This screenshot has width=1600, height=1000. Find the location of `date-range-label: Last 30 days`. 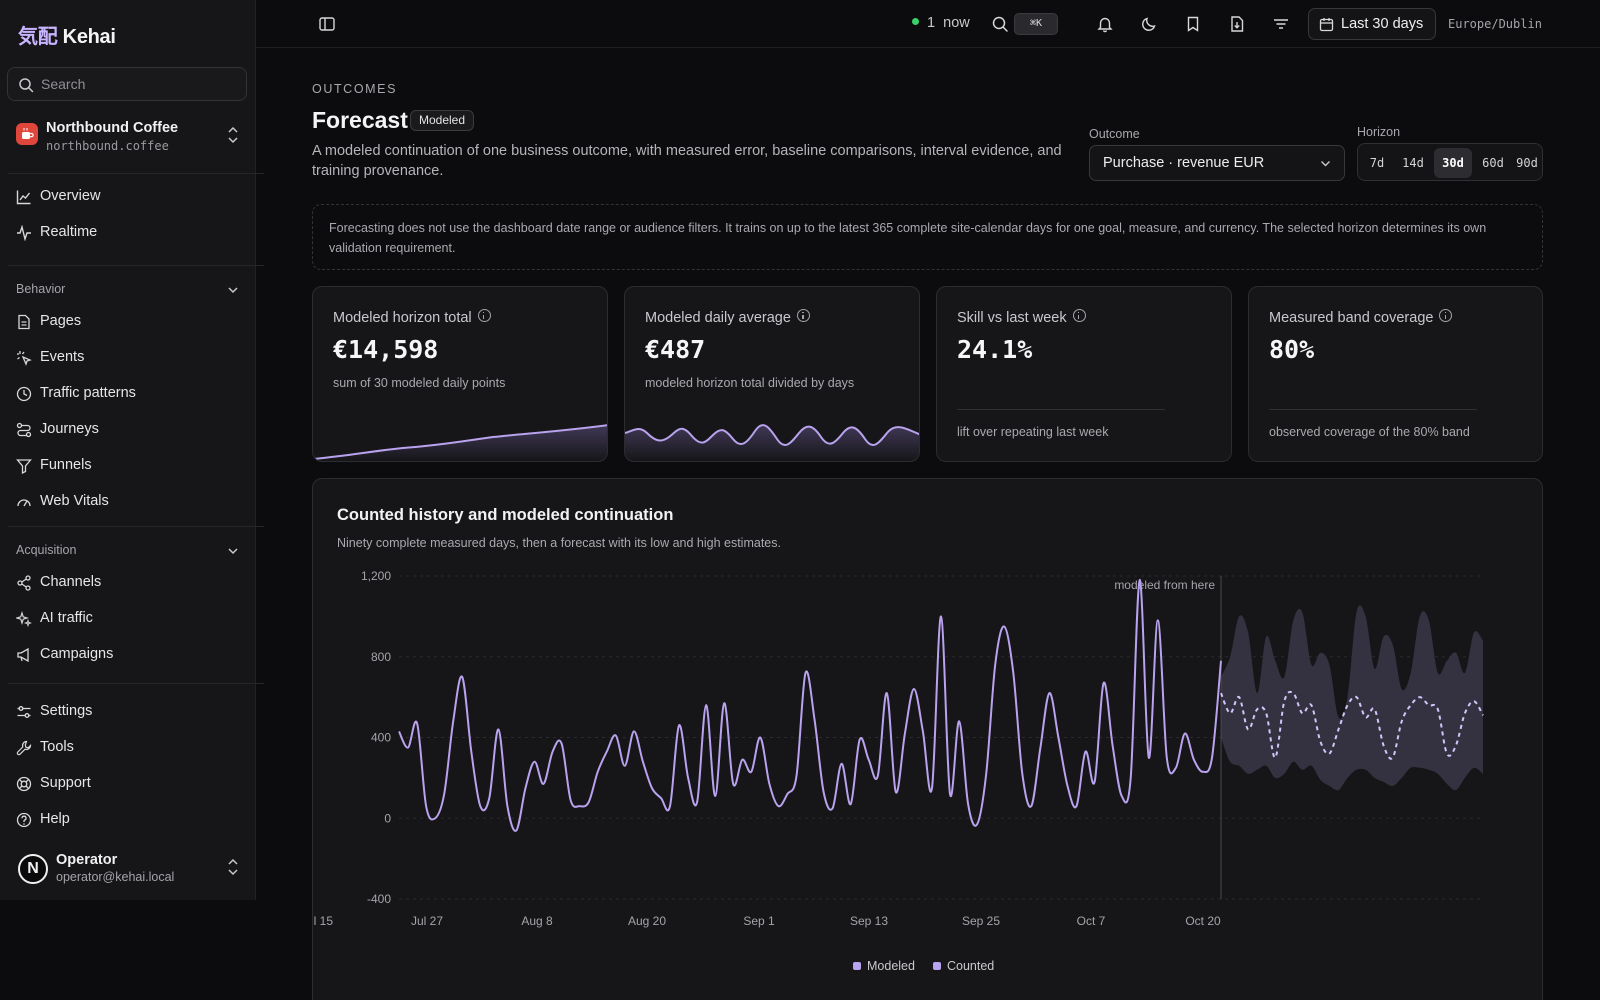

date-range-label: Last 30 days is located at coordinates (1382, 24).